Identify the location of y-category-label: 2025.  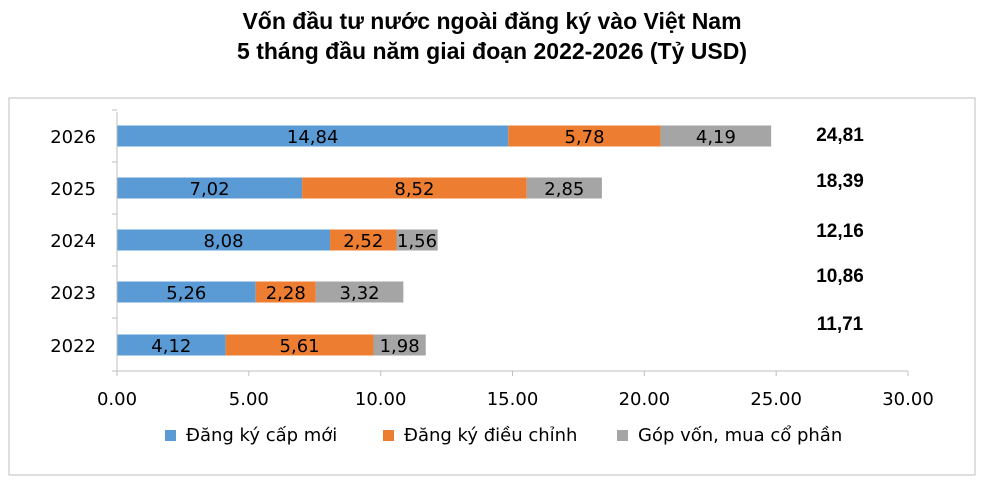
(73, 189).